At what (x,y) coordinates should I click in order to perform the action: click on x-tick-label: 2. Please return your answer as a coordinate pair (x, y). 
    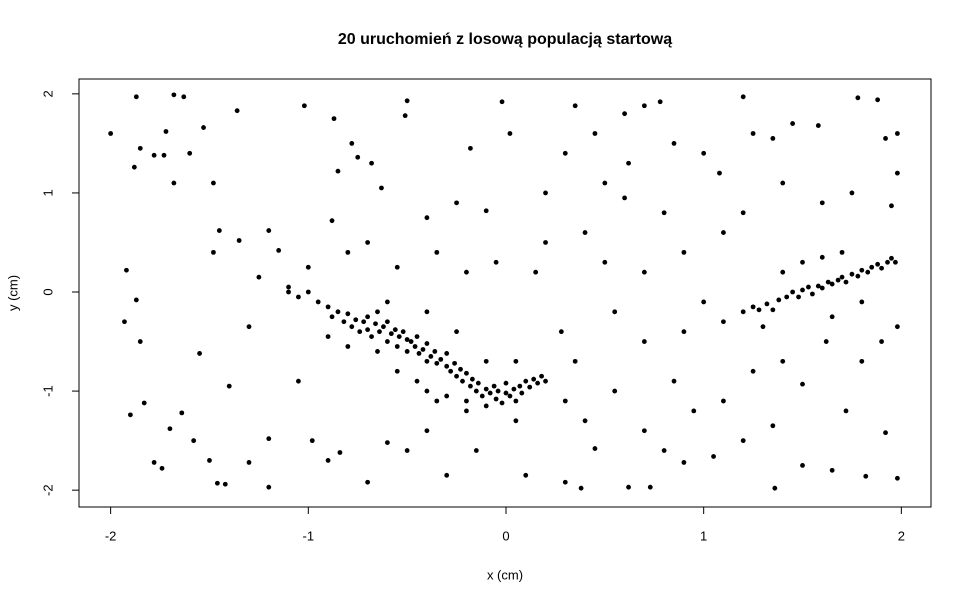
    Looking at the image, I should click on (901, 535).